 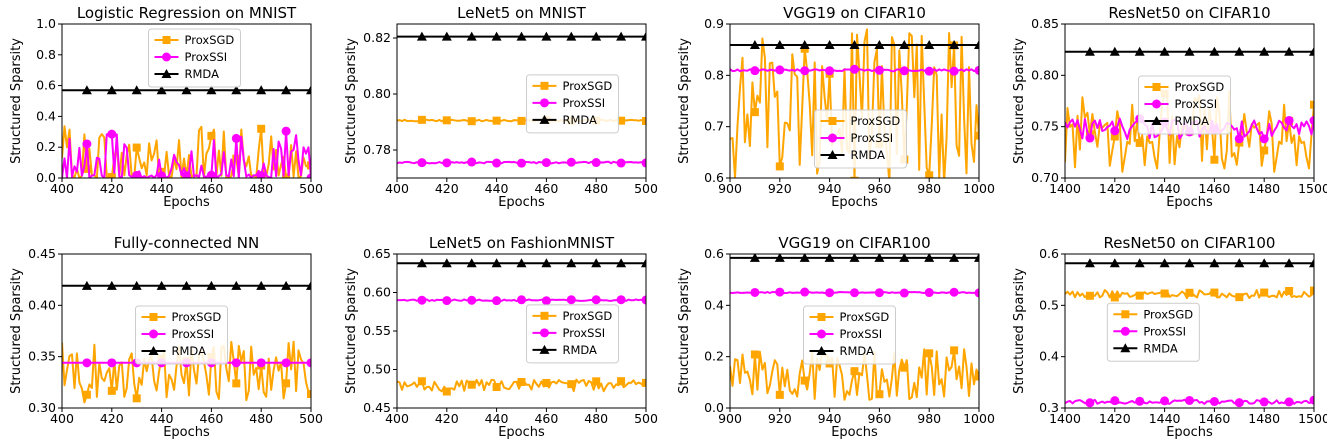 I want to click on x-tick-label: 940, so click(x=830, y=418).